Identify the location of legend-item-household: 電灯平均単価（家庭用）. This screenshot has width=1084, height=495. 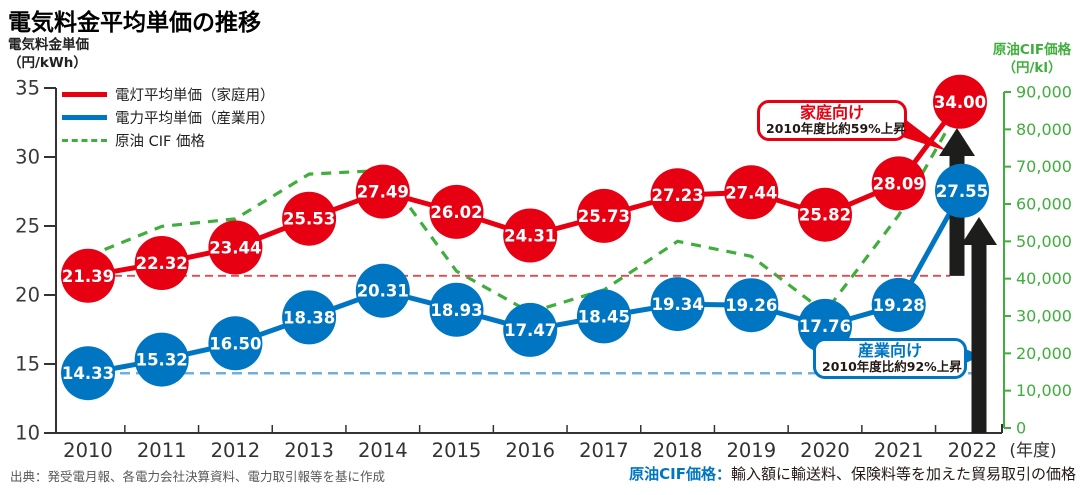
(168, 94).